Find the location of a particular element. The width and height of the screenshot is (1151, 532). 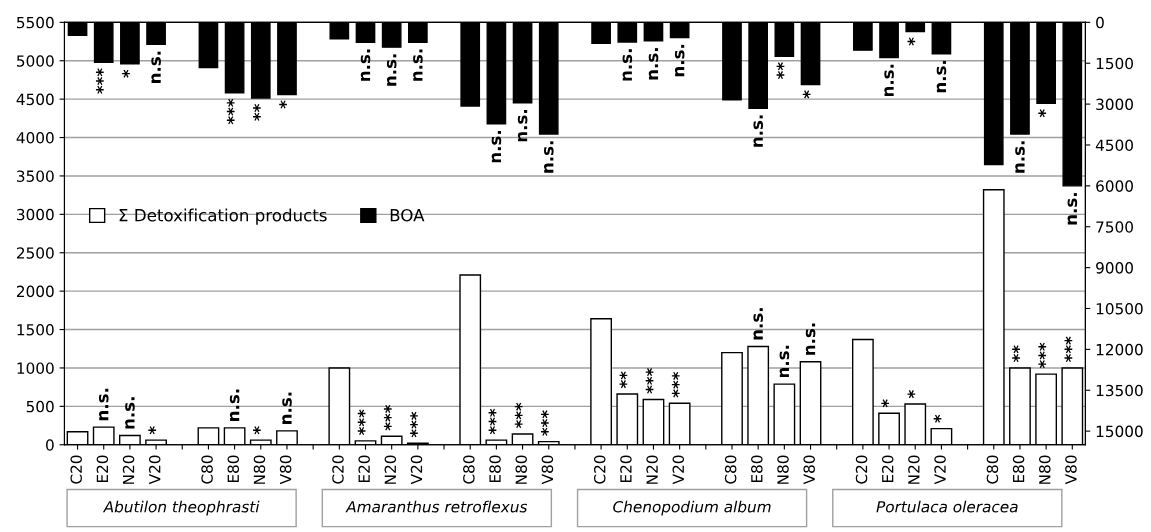

y-tick-label: 2000 is located at coordinates (35, 291).